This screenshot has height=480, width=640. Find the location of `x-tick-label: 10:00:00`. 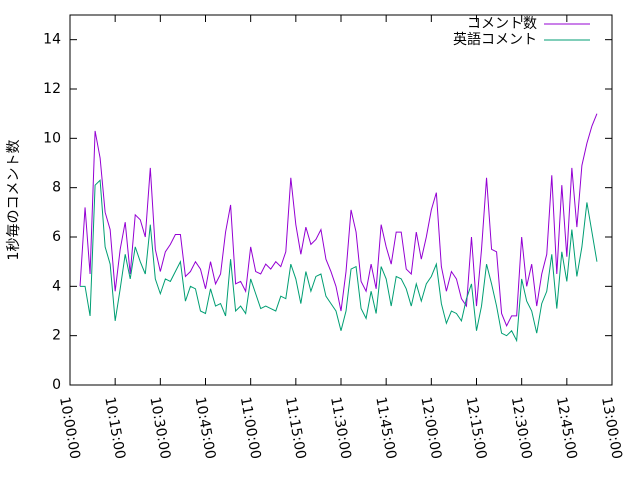

x-tick-label: 10:00:00 is located at coordinates (69, 428).